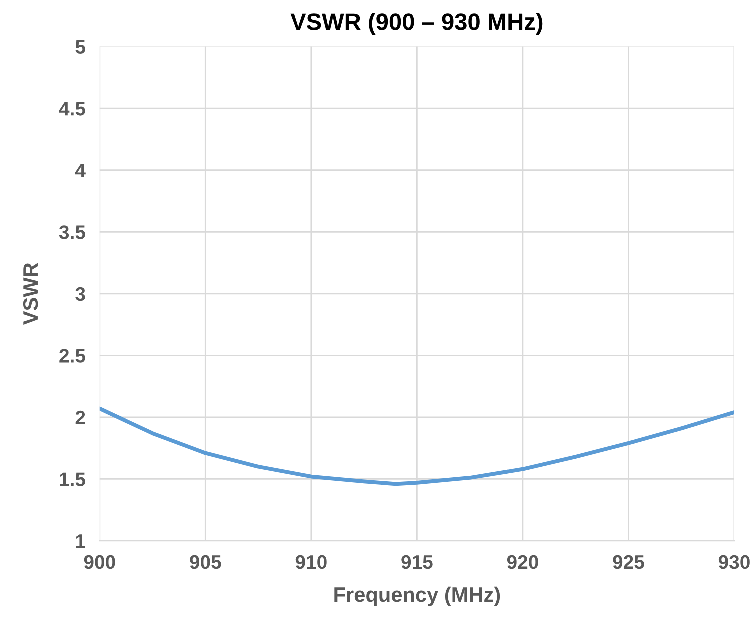 The image size is (751, 624). I want to click on x-tick-label: 910, so click(311, 562).